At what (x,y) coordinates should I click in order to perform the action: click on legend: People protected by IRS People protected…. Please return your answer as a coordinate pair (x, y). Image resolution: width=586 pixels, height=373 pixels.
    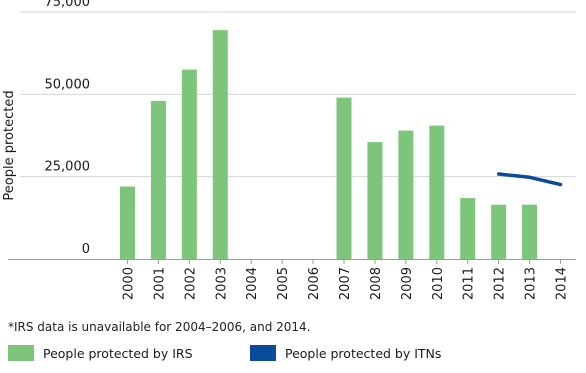
    Looking at the image, I should click on (293, 354).